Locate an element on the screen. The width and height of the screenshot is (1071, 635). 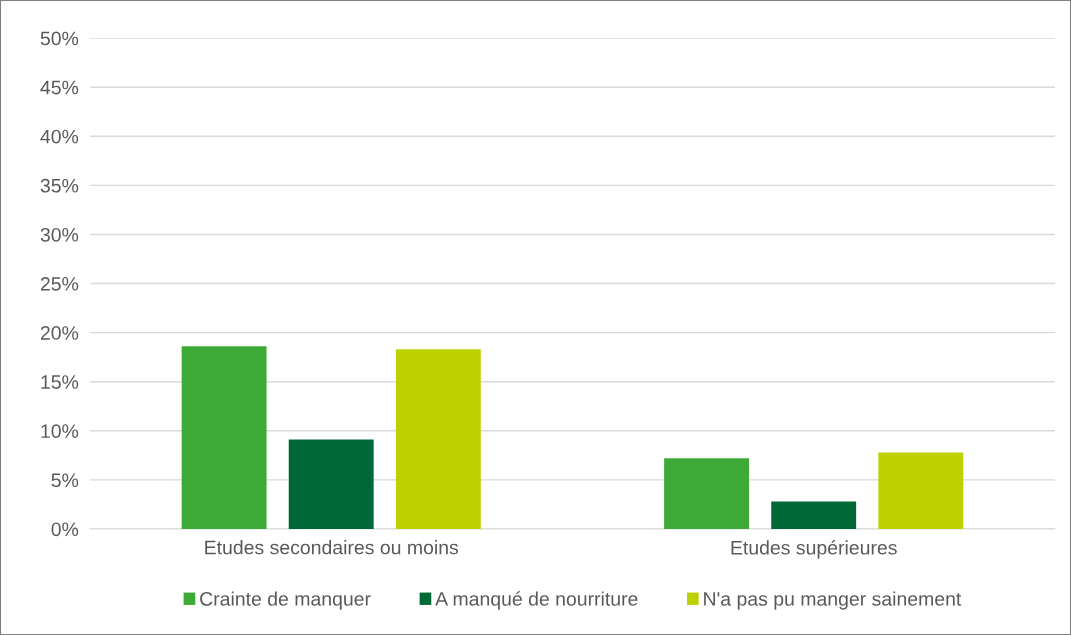
y-tick-label: 45% is located at coordinates (59, 87).